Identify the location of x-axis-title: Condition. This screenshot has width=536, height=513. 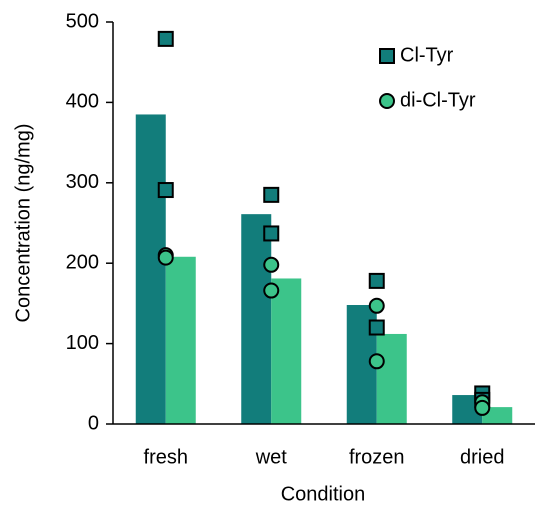
(323, 494).